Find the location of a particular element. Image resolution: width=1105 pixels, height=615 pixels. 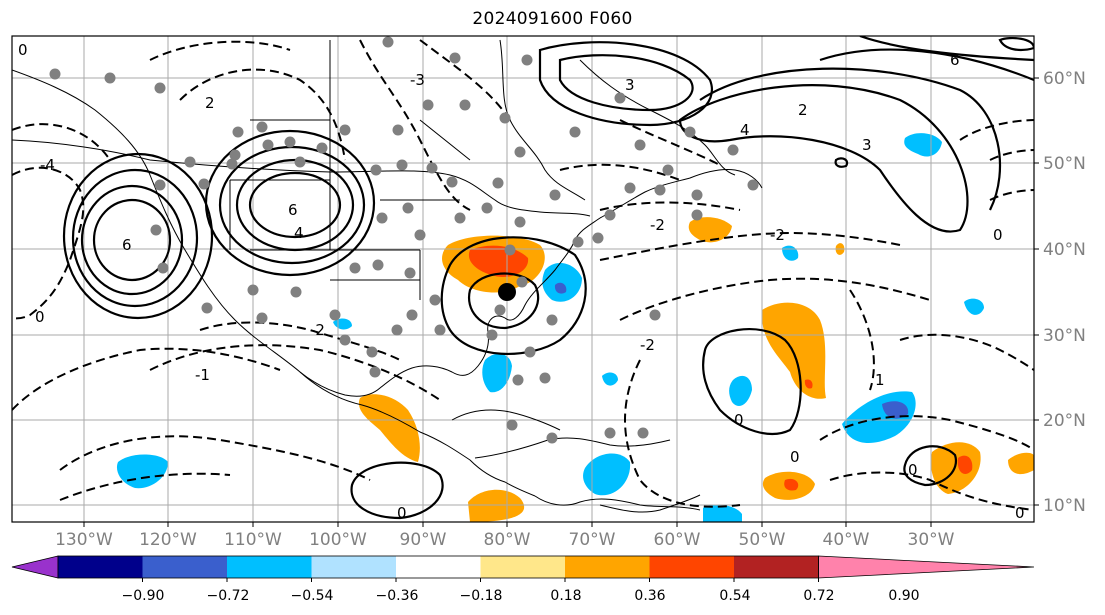

colorbar-label: −0.54 is located at coordinates (312, 596).